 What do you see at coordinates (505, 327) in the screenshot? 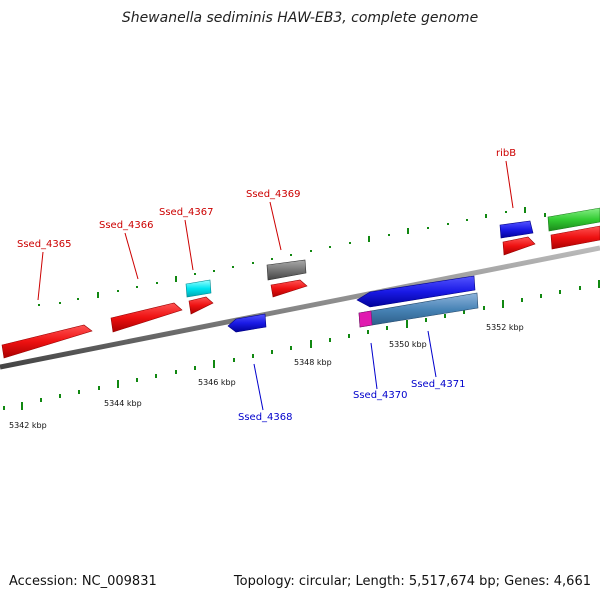
I see `scale-label-5352: 5352 kbp` at bounding box center [505, 327].